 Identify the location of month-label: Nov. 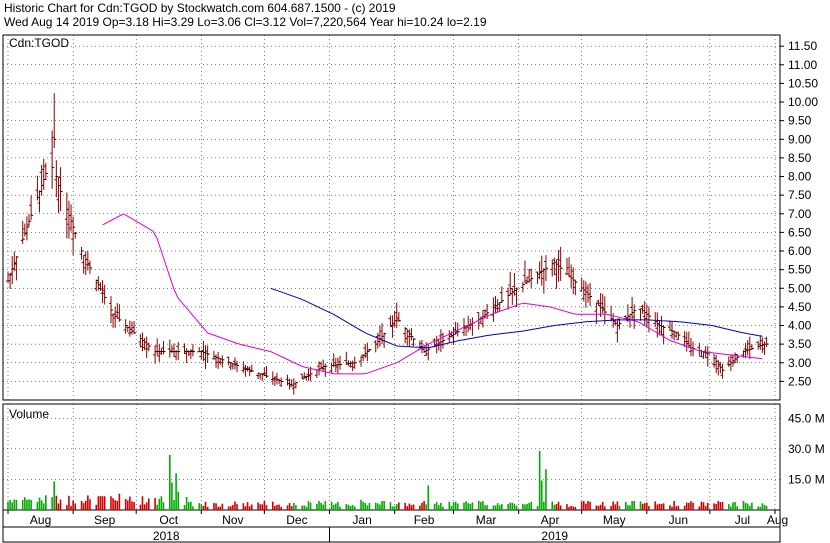
(232, 520).